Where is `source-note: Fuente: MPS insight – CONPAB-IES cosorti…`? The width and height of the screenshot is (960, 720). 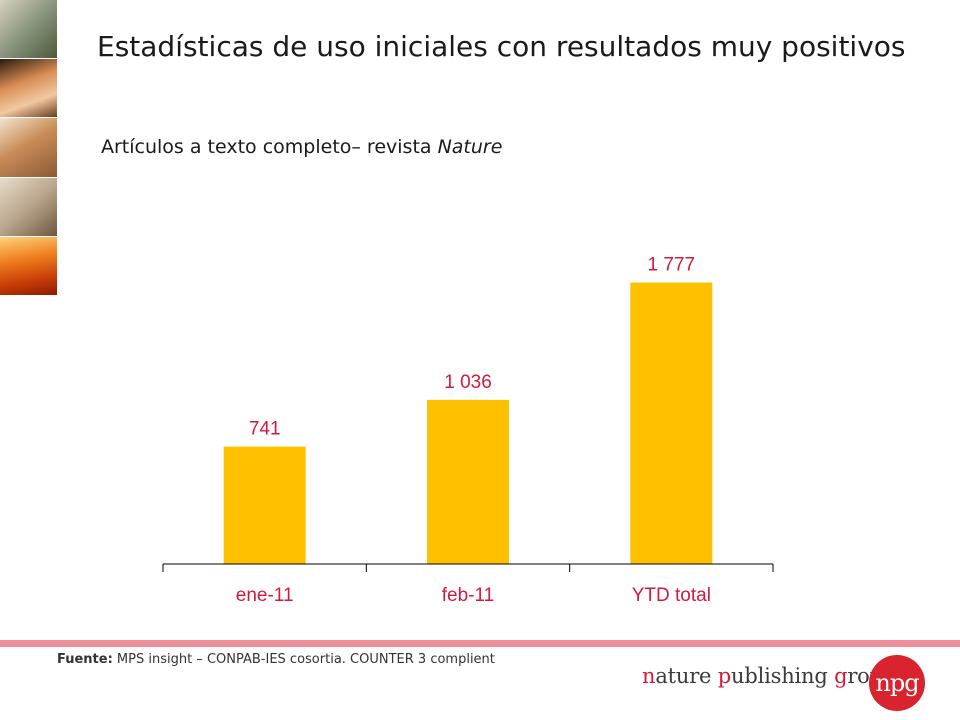
source-note: Fuente: MPS insight – CONPAB-IES cosorti… is located at coordinates (276, 659).